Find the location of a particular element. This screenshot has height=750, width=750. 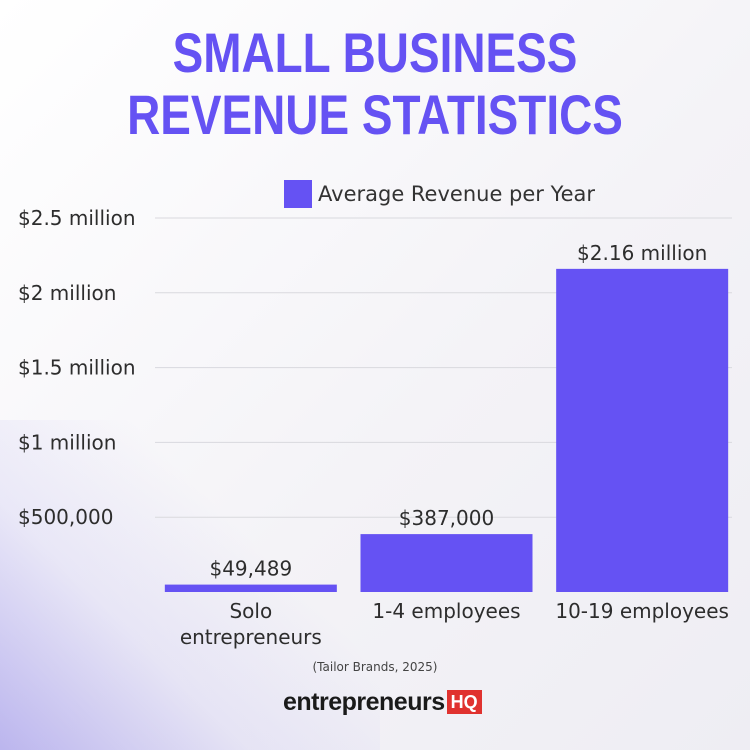

title-line-1: Small Business is located at coordinates (375, 52).